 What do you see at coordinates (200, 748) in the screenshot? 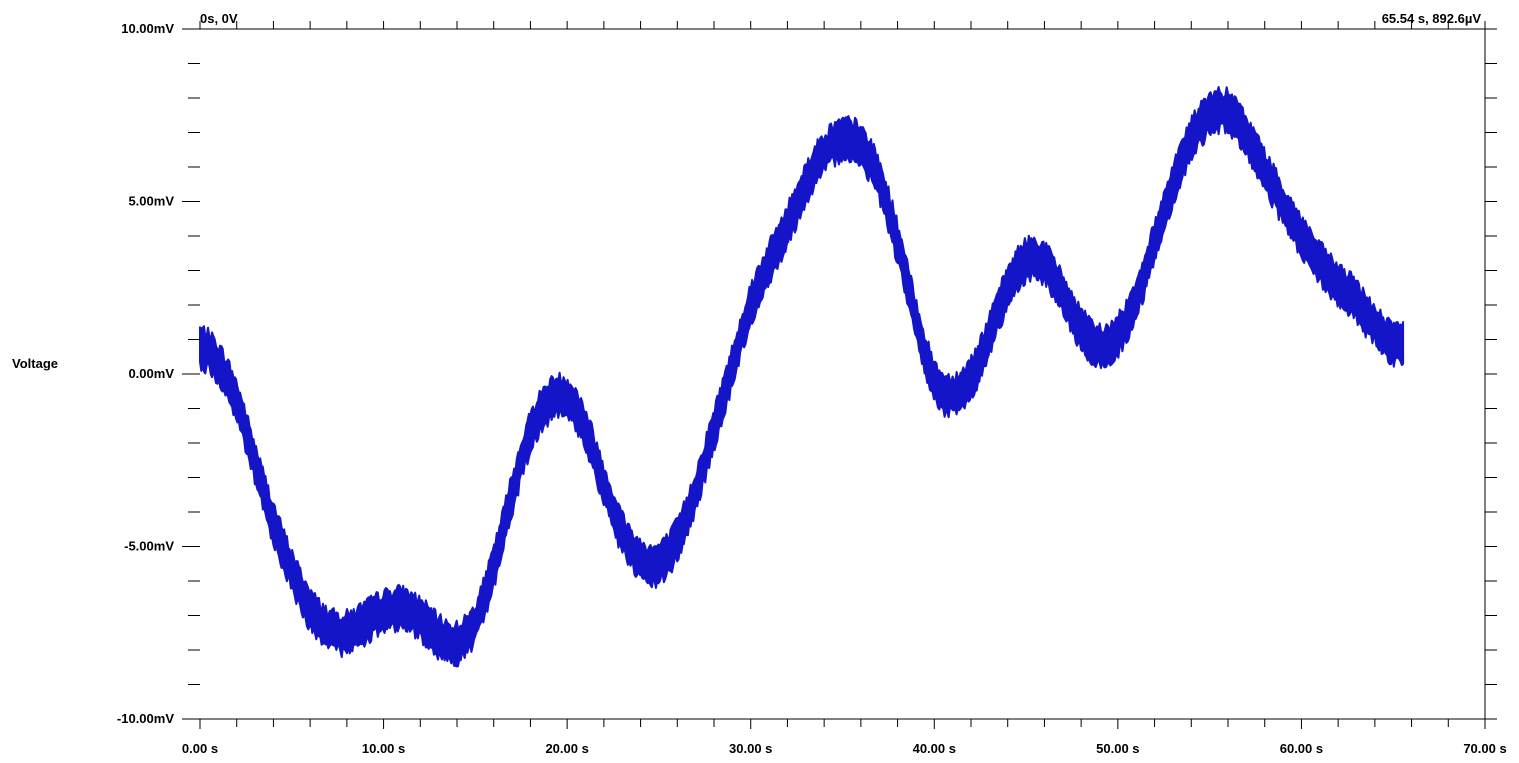
I see `x-tick-label: 0.00 s` at bounding box center [200, 748].